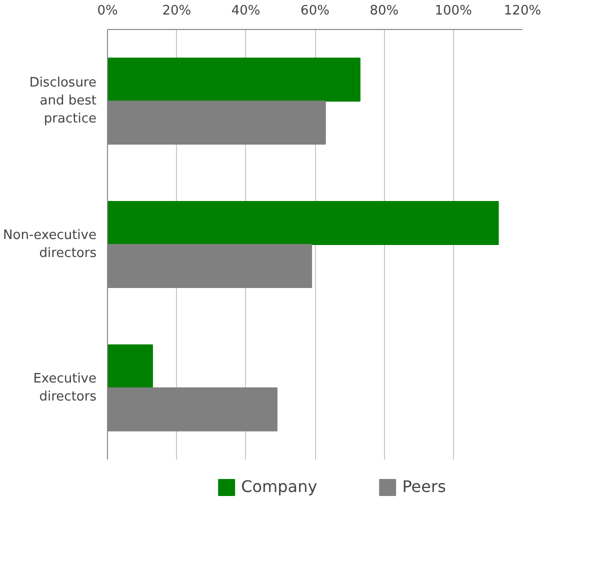 This screenshot has width=608, height=563. I want to click on x-tick-label: 40%, so click(245, 11).